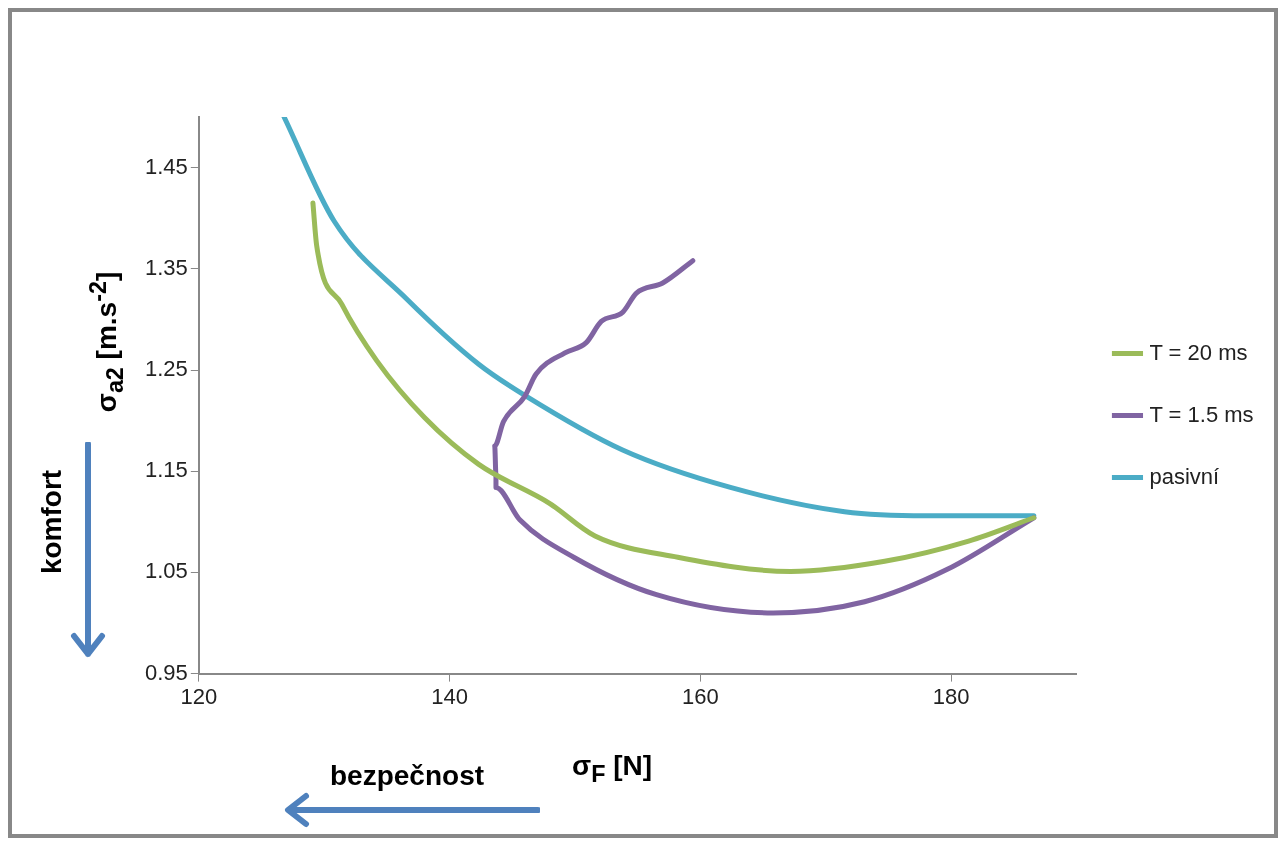 This screenshot has height=847, width=1287. I want to click on y-tick-label: 1.15, so click(166, 470).